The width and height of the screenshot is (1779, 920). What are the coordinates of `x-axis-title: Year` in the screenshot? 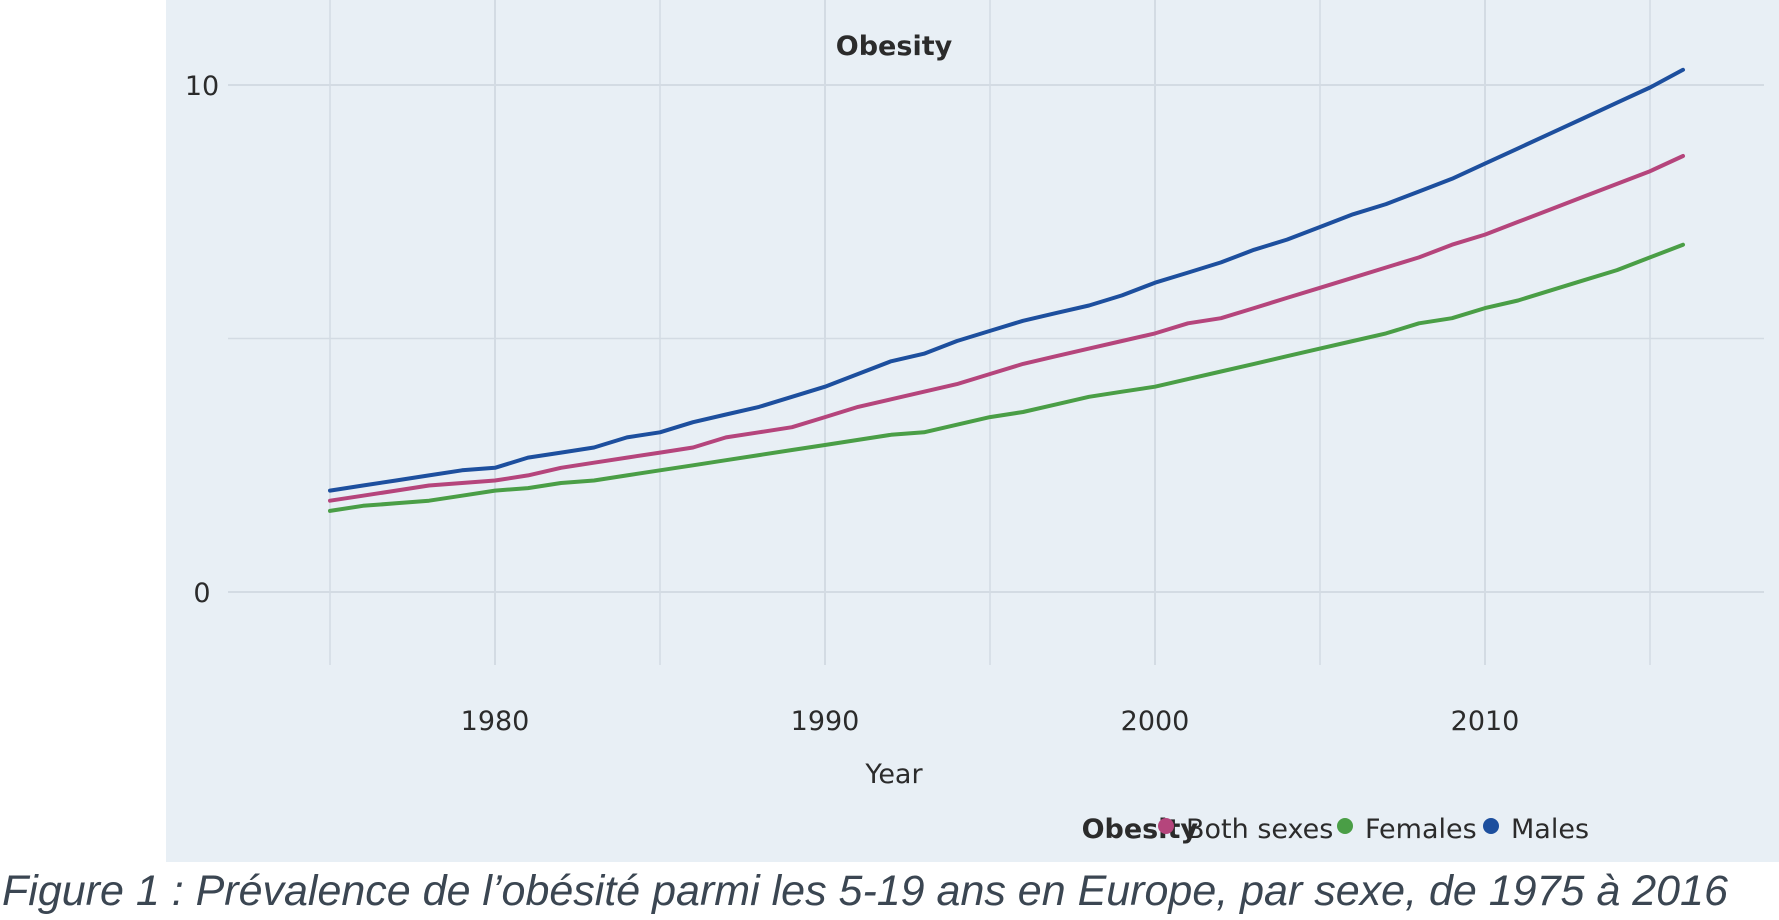 It's located at (893, 774).